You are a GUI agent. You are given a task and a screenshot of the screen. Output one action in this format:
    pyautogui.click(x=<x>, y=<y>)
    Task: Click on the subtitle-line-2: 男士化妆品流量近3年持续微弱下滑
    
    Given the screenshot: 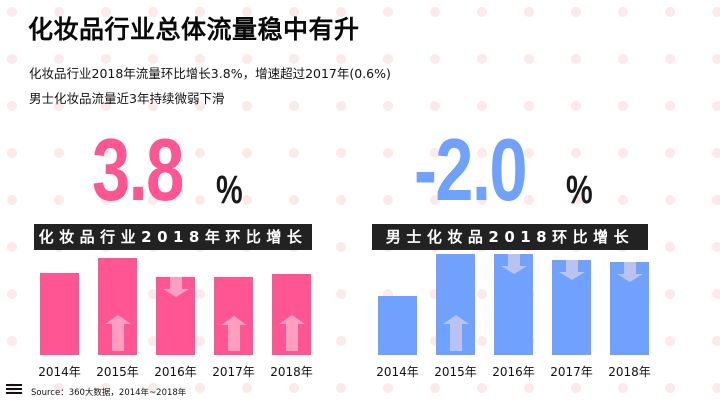 What is the action you would take?
    pyautogui.click(x=127, y=98)
    